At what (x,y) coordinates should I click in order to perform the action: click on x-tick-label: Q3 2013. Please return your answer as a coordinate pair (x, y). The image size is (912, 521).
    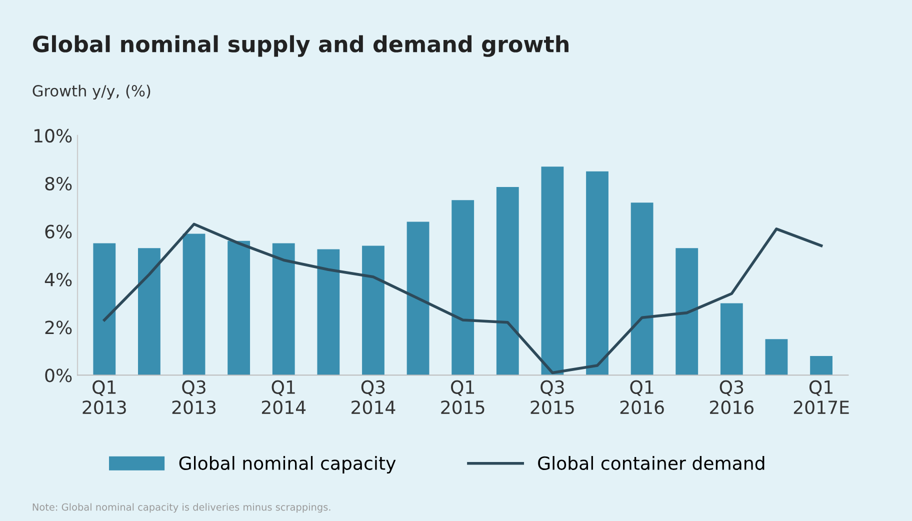
    Looking at the image, I should click on (194, 397).